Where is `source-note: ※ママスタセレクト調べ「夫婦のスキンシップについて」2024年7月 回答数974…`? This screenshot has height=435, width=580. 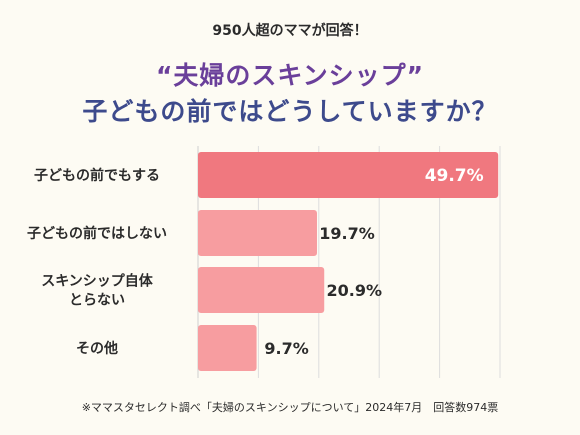 source-note: ※ママスタセレクト調べ「夫婦のスキンシップについて」2024年7月 回答数974… is located at coordinates (290, 407).